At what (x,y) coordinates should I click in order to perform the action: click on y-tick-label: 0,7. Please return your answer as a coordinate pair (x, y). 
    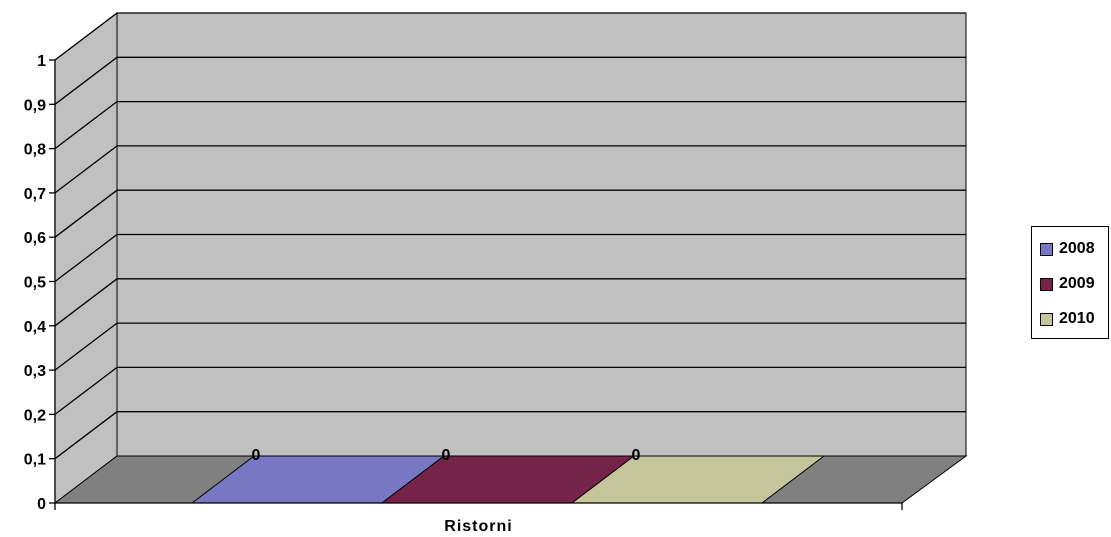
    Looking at the image, I should click on (35, 194).